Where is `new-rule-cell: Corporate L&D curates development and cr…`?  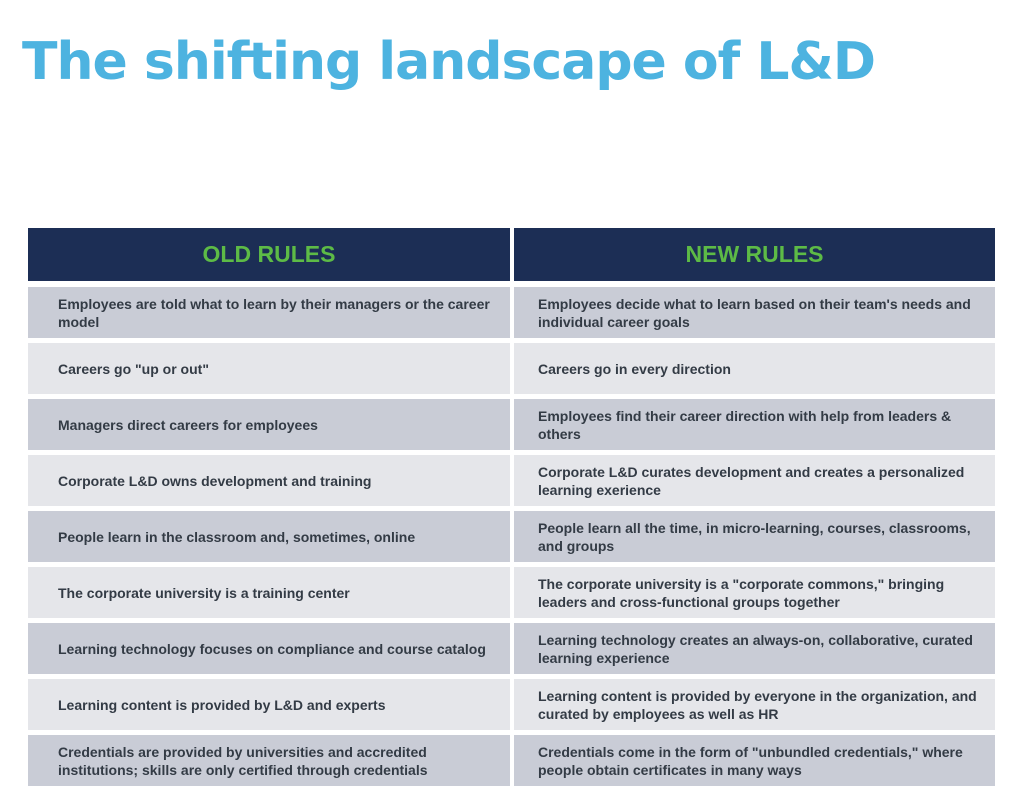
new-rule-cell: Corporate L&D curates development and cr… is located at coordinates (754, 480).